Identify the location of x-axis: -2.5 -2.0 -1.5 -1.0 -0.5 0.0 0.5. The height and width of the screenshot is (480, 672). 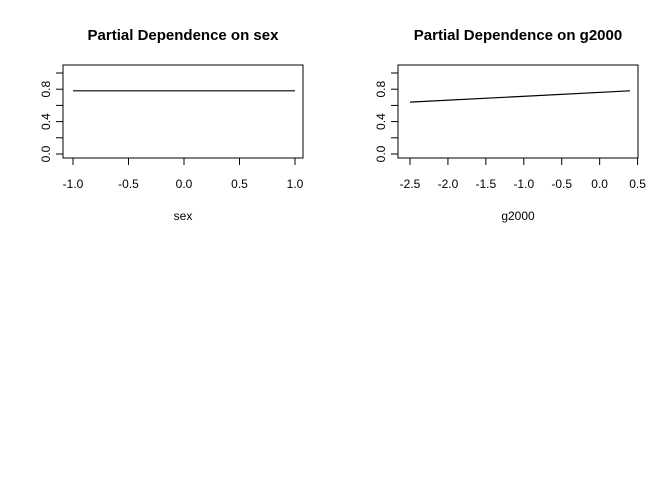
(523, 174).